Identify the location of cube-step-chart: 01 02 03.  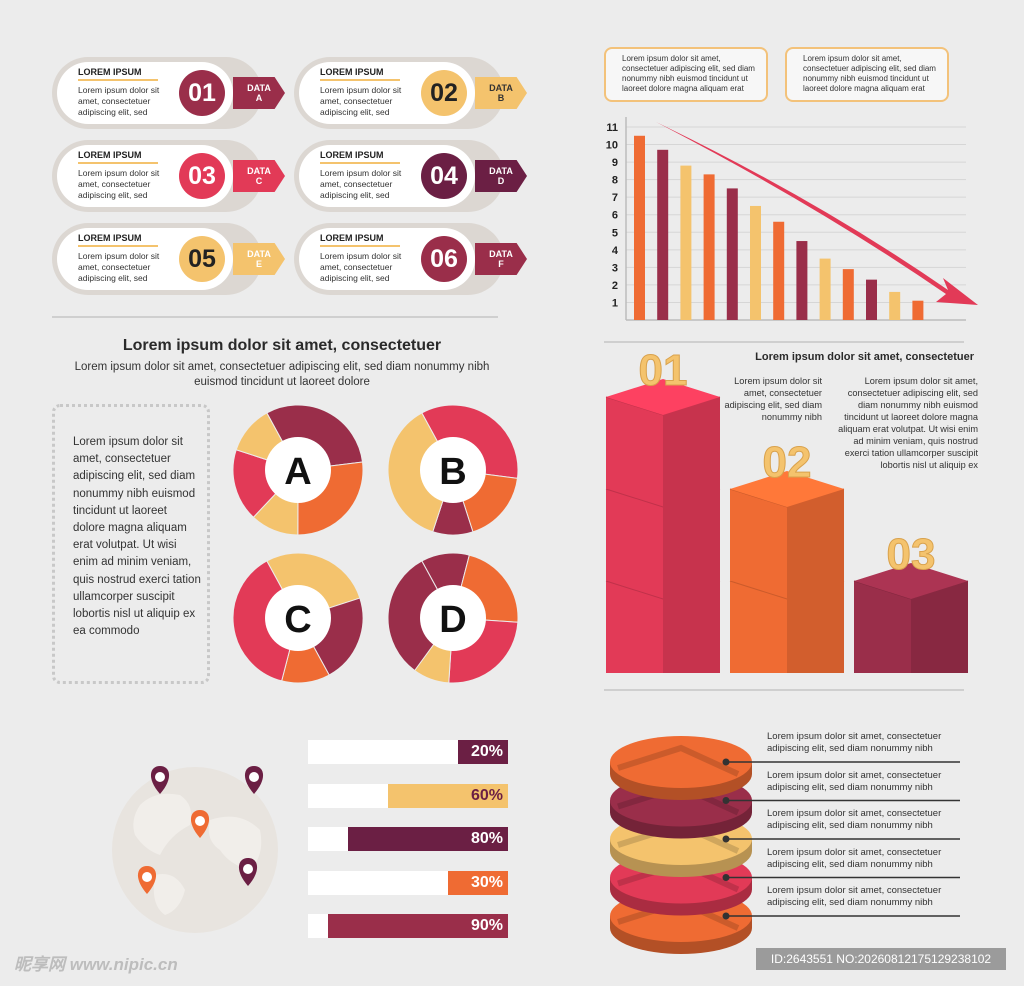
(787, 509).